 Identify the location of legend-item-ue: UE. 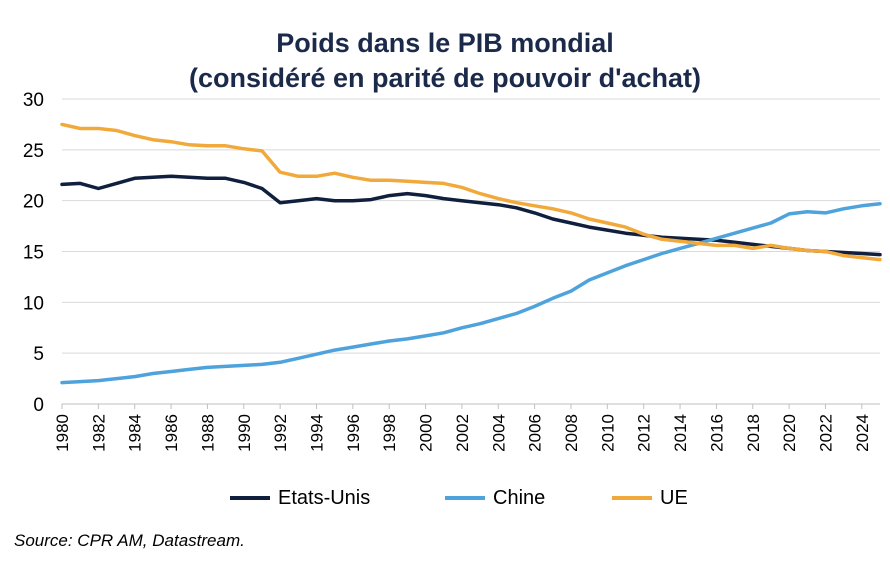
(650, 498).